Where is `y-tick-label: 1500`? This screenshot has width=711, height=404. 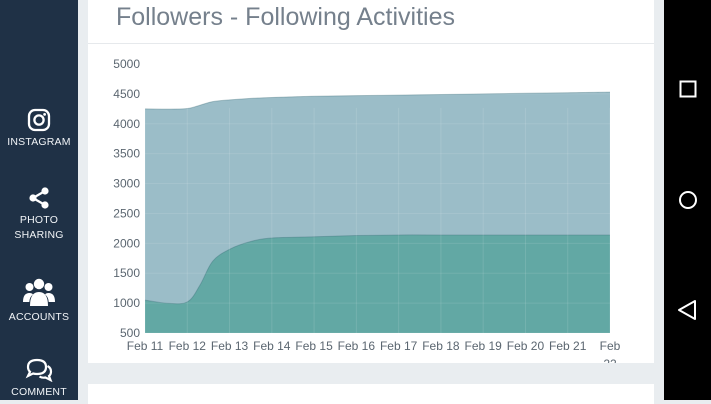
y-tick-label: 1500 is located at coordinates (126, 273).